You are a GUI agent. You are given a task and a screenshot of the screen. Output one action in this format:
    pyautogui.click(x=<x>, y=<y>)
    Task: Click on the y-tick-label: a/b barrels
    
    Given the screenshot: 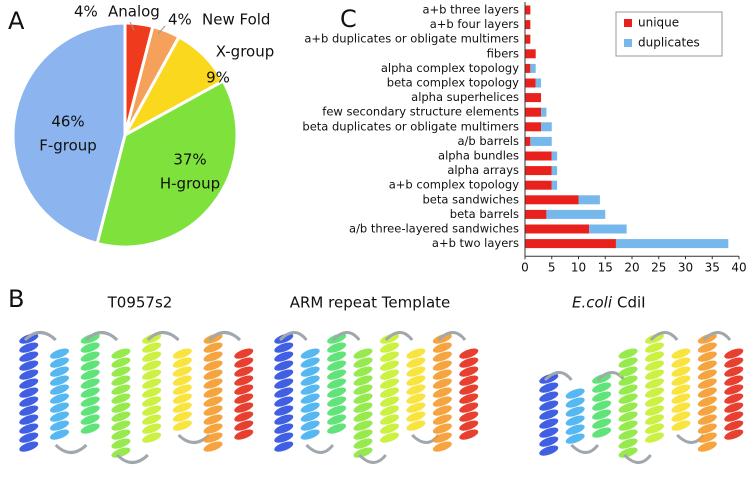 What is the action you would take?
    pyautogui.click(x=489, y=141)
    